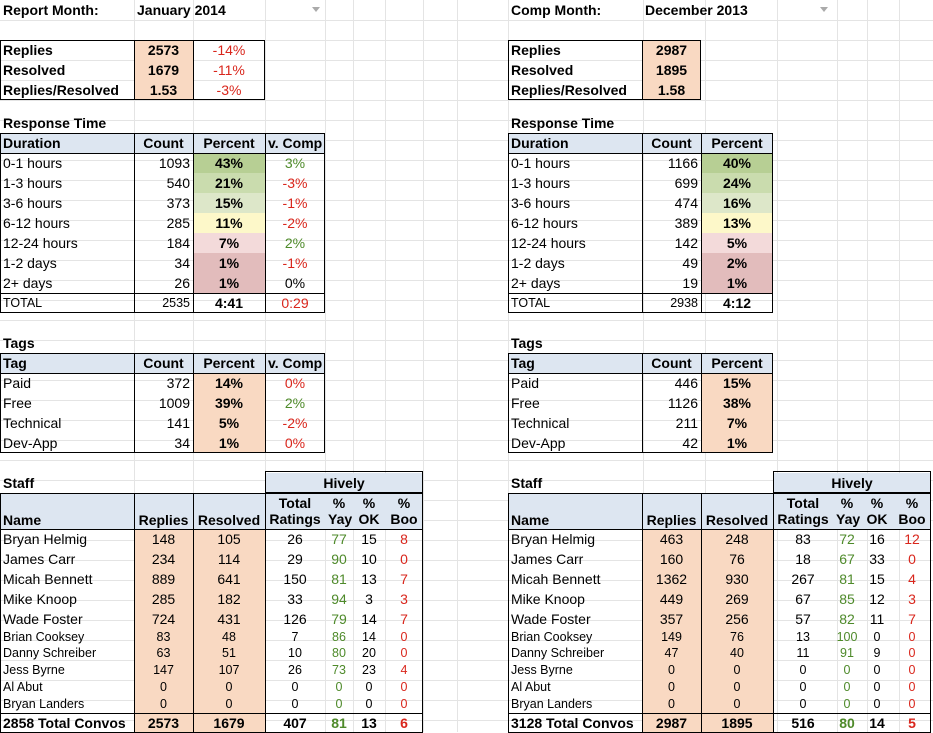 This screenshot has height=733, width=933. What do you see at coordinates (877, 579) in the screenshot?
I see `ok-cell: 15` at bounding box center [877, 579].